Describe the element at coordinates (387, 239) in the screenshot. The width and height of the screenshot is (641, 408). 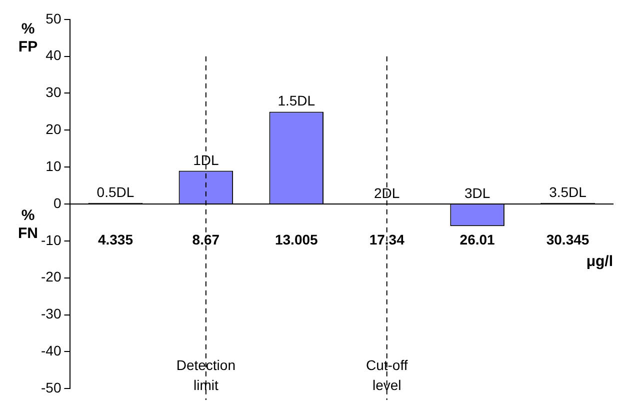
I see `x-tick-label: 17.34` at that location.